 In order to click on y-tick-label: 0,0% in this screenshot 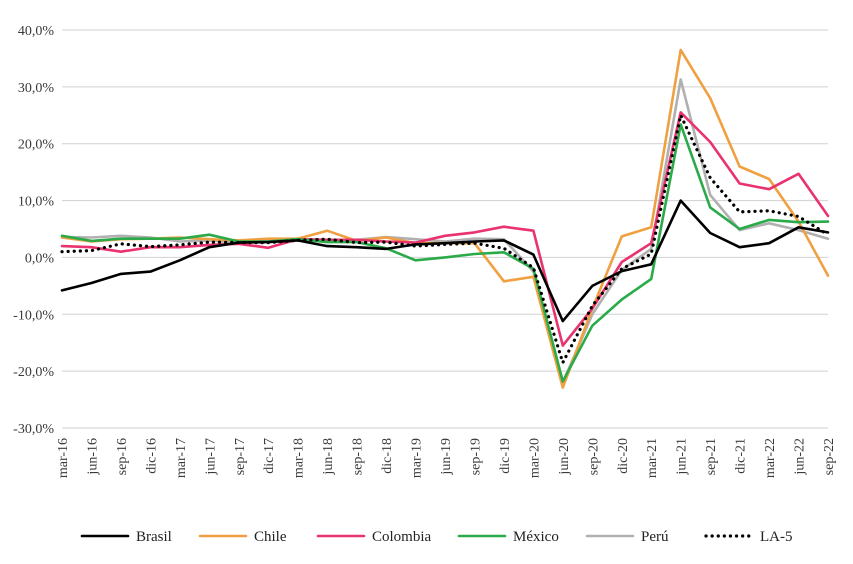, I will do `click(40, 258)`.